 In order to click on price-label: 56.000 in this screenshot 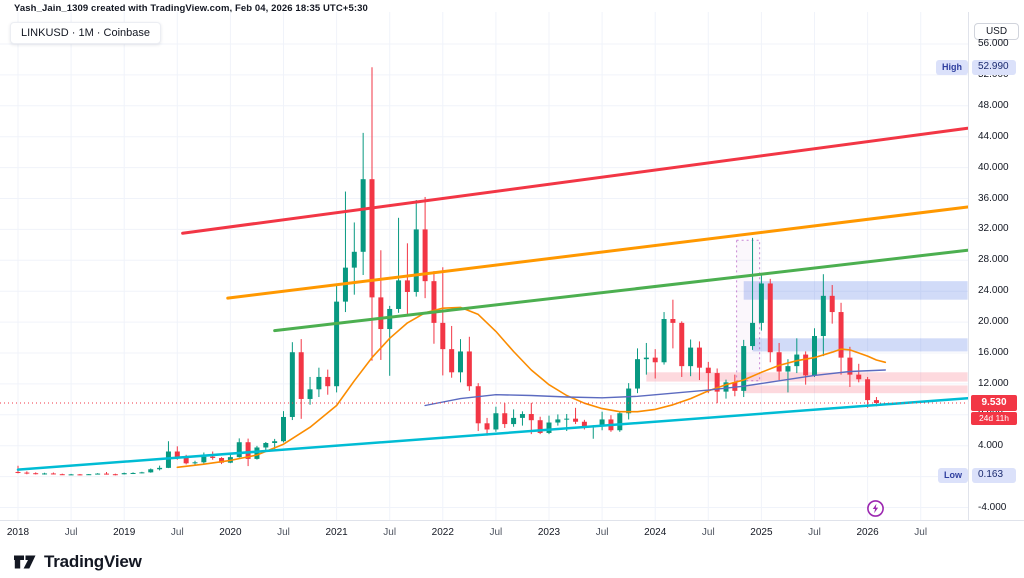, I will do `click(993, 43)`.